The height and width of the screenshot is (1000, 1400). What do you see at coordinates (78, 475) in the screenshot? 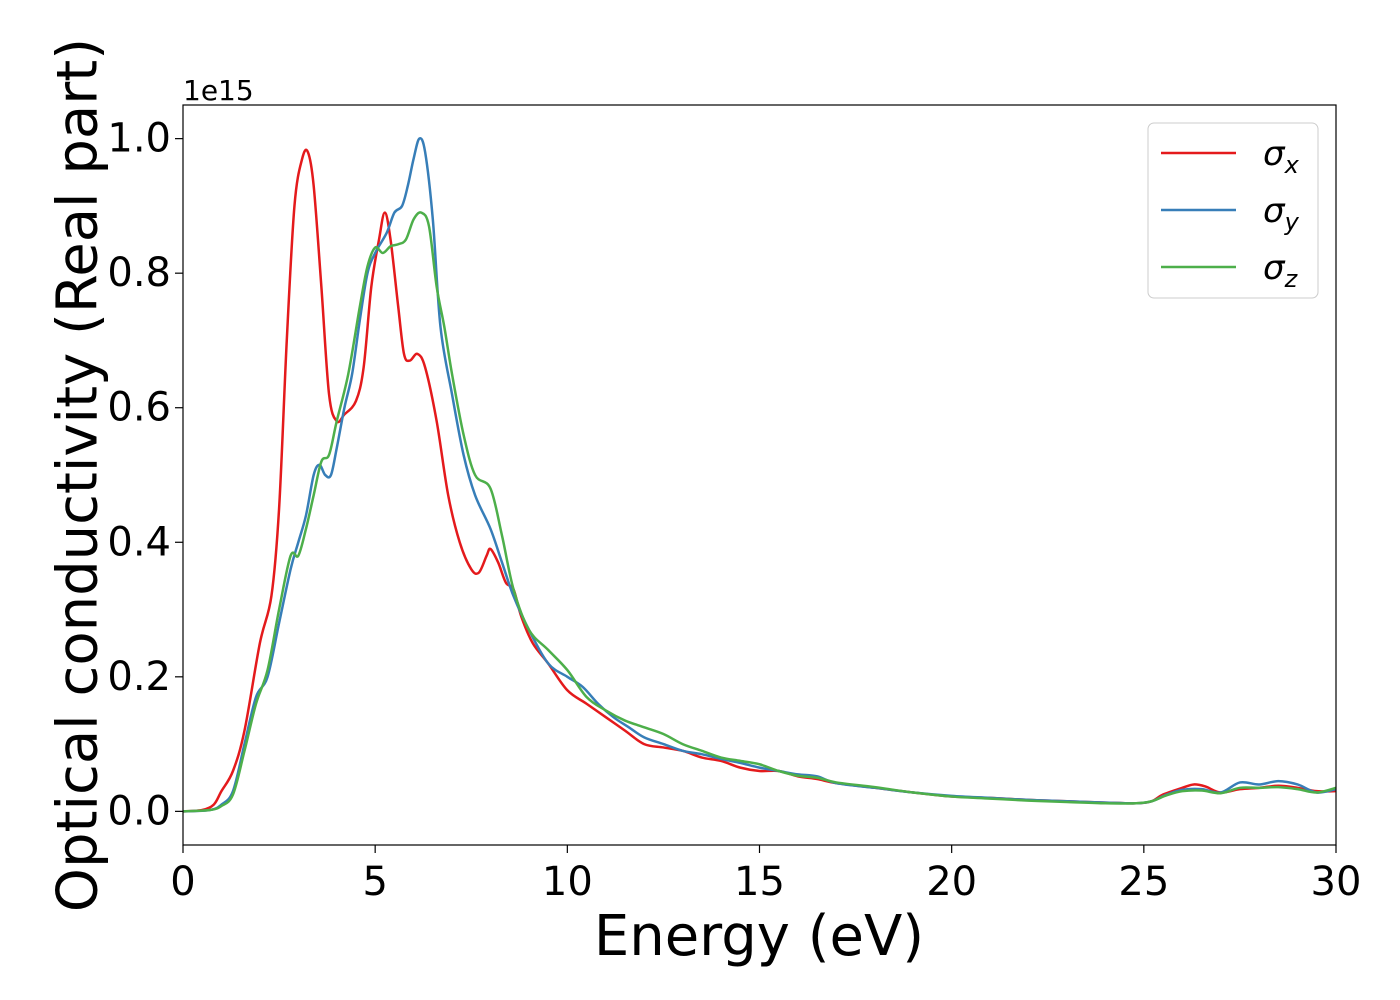
I see `y-axis-title: Optical conductivity (Real part)` at bounding box center [78, 475].